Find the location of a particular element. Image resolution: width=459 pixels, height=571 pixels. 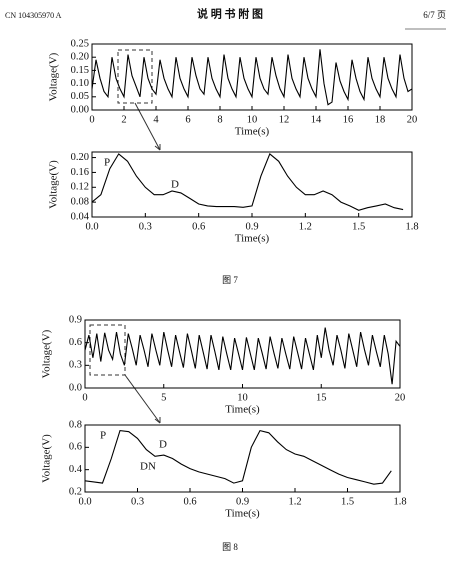

x-tick-label: 5 is located at coordinates (163, 397).